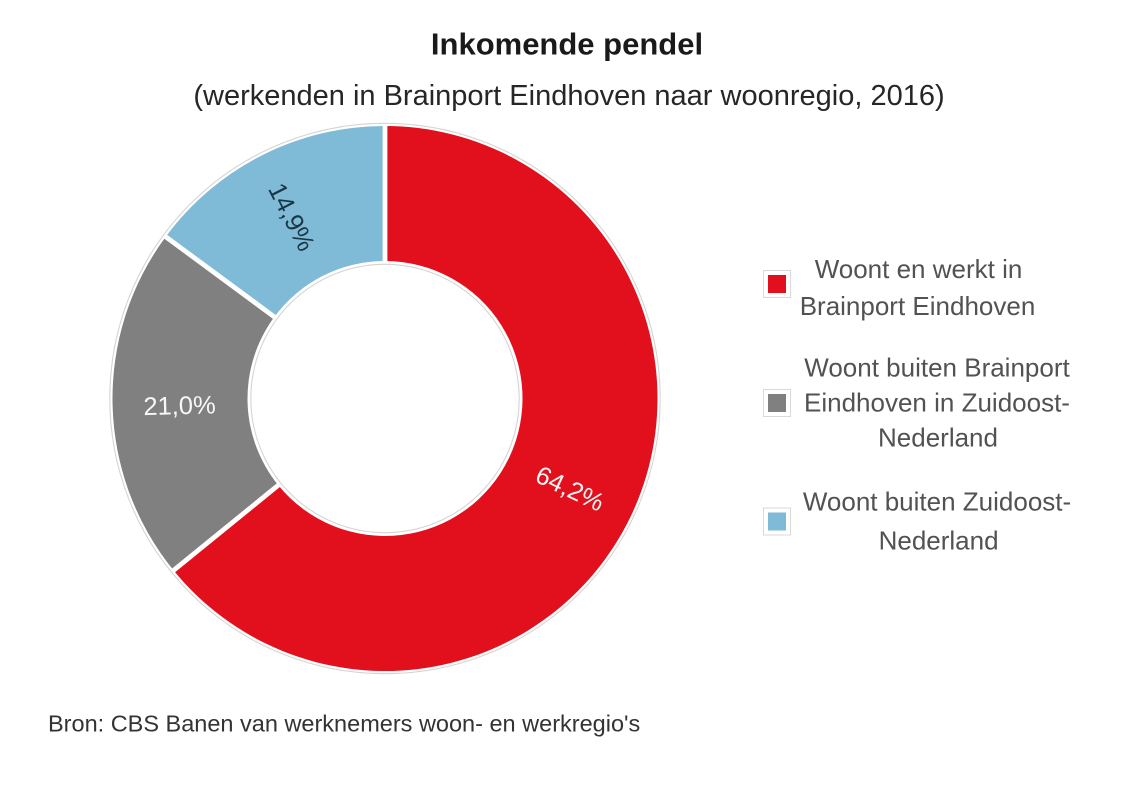  What do you see at coordinates (179, 406) in the screenshot?
I see `svg-text: 21,0%` at bounding box center [179, 406].